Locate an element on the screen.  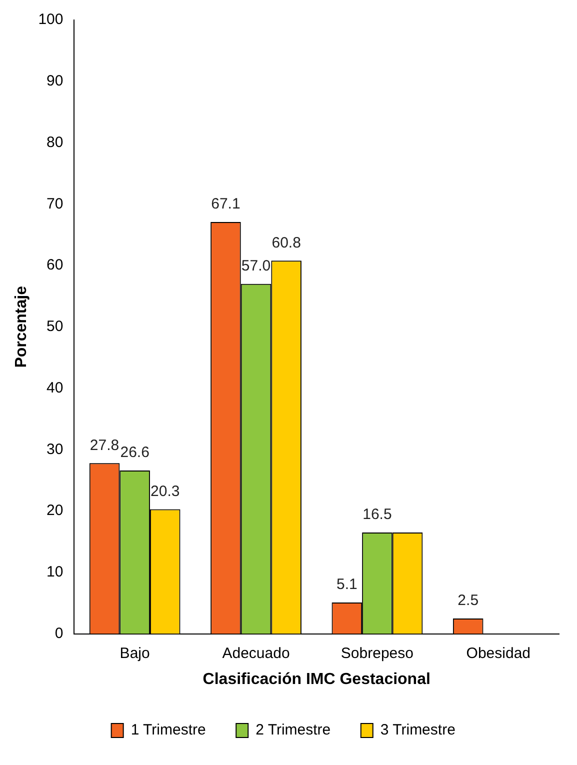
y-tick-label: 100 is located at coordinates (51, 19).